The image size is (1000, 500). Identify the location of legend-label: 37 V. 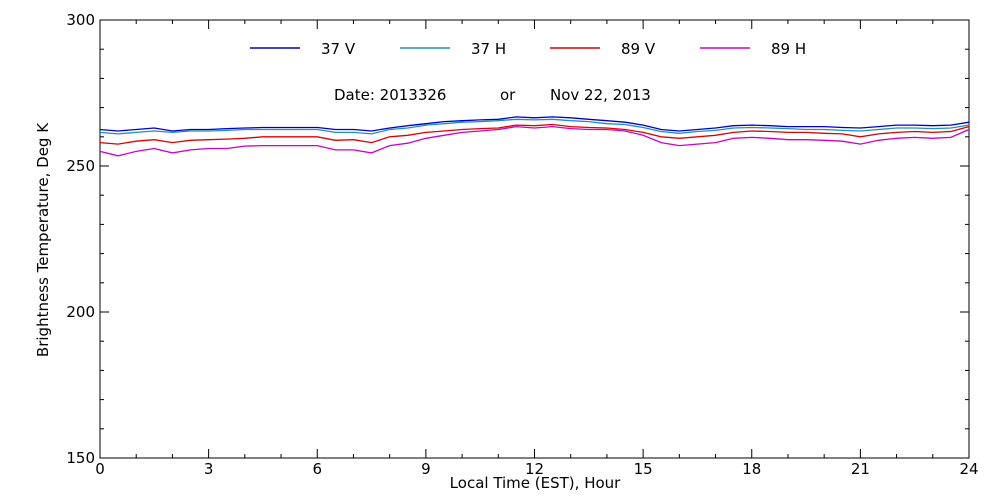
(338, 49).